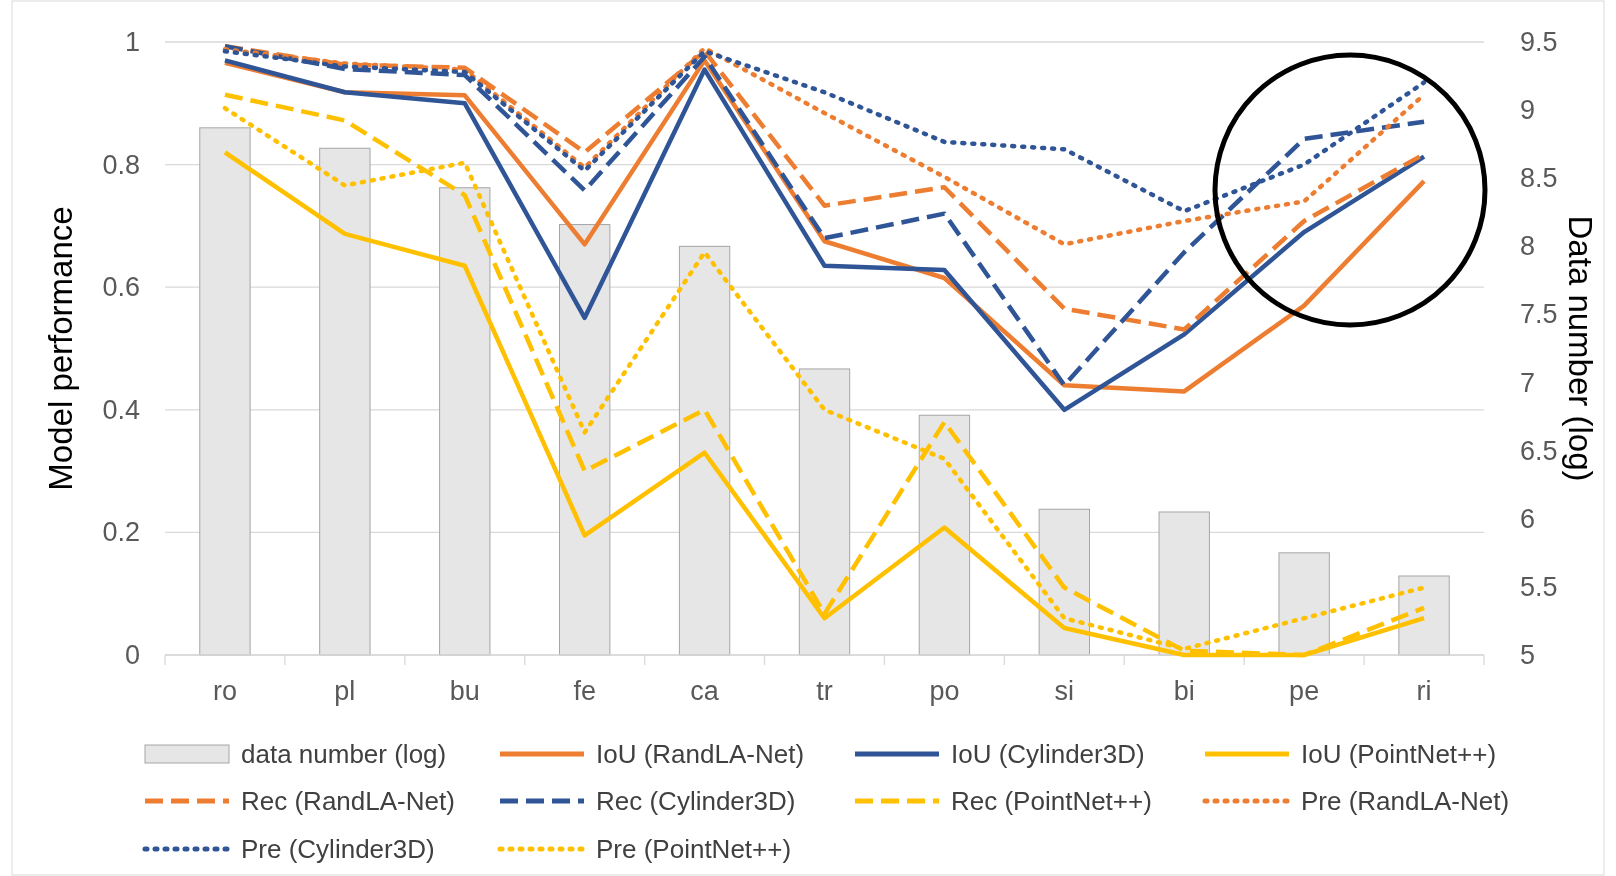 This screenshot has width=1616, height=876. What do you see at coordinates (132, 42) in the screenshot?
I see `y-tick-label: 1` at bounding box center [132, 42].